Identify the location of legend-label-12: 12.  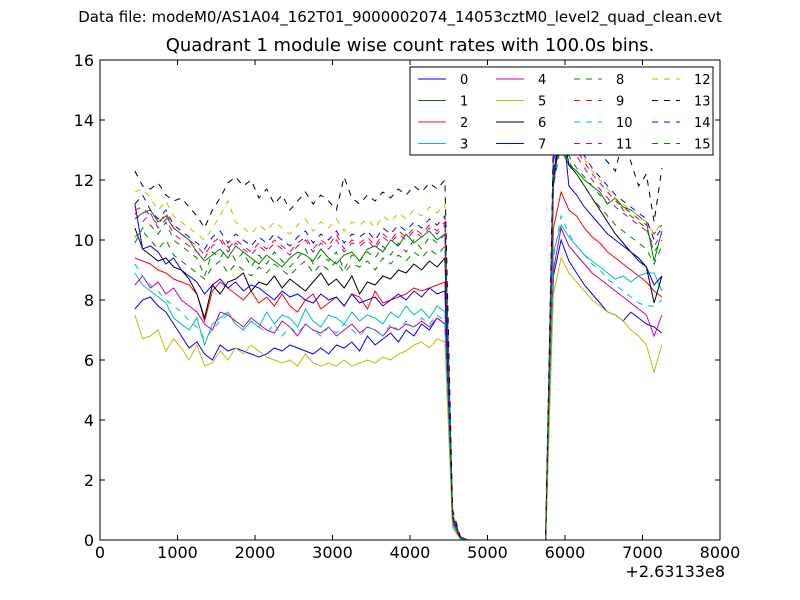
(702, 80).